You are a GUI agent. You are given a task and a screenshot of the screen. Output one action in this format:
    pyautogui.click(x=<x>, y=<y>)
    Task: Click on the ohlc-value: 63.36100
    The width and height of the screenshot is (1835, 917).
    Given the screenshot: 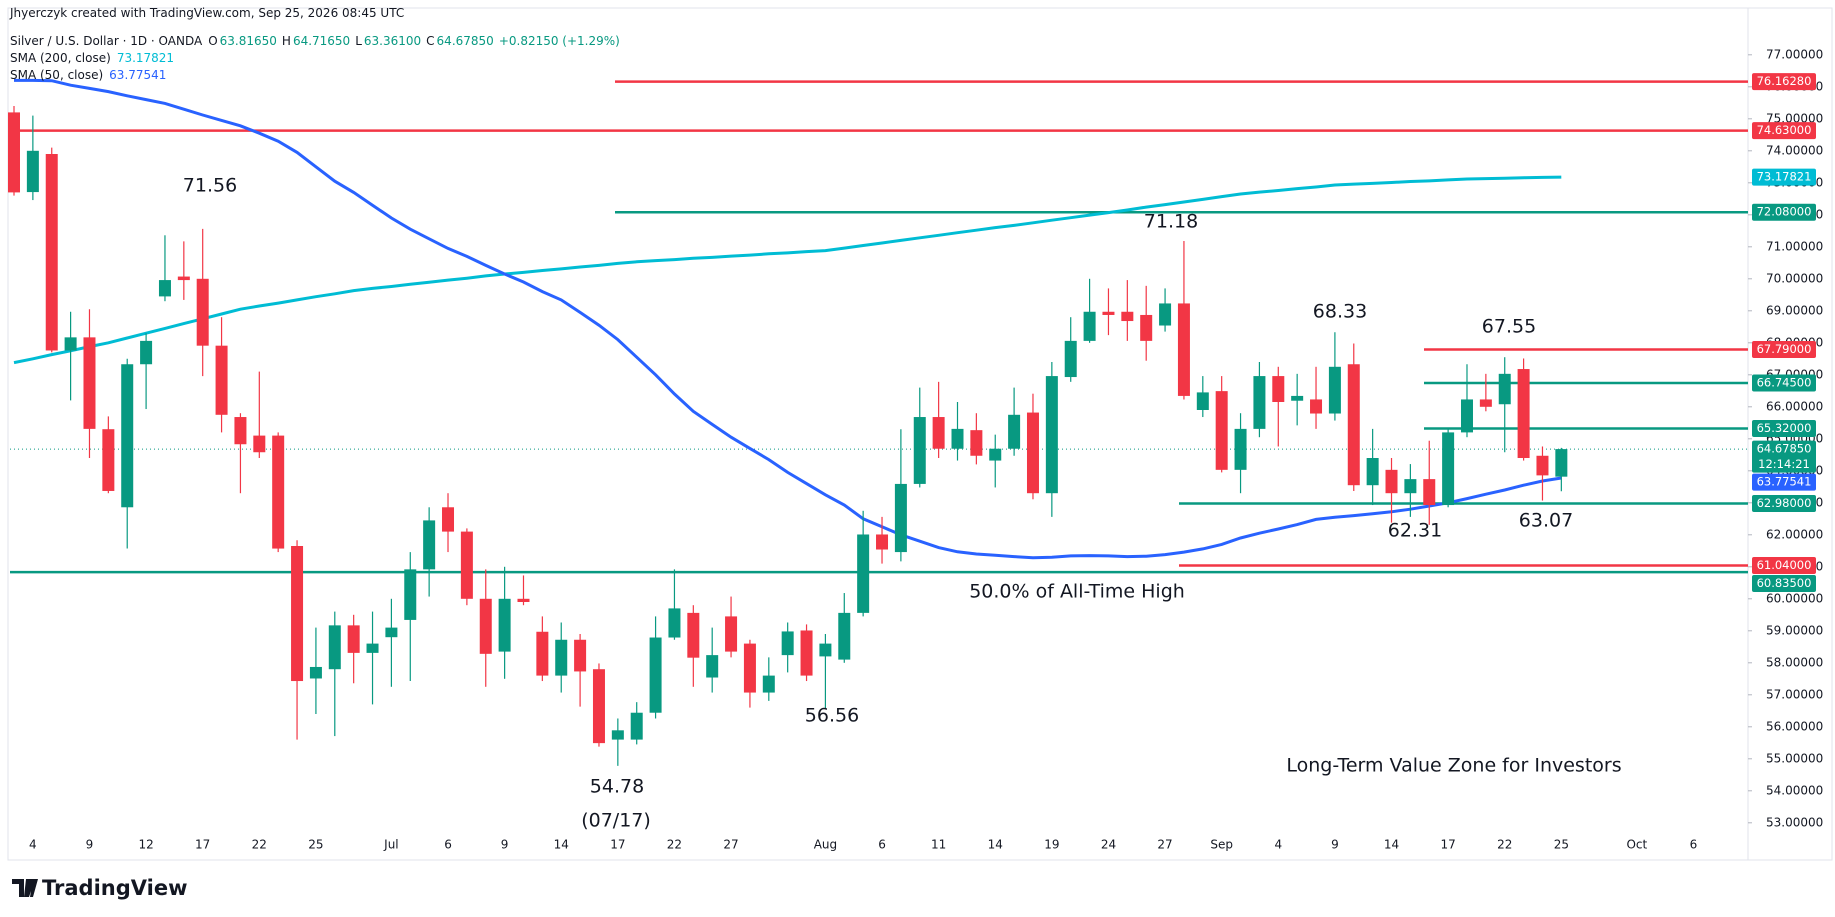 What is the action you would take?
    pyautogui.click(x=392, y=41)
    